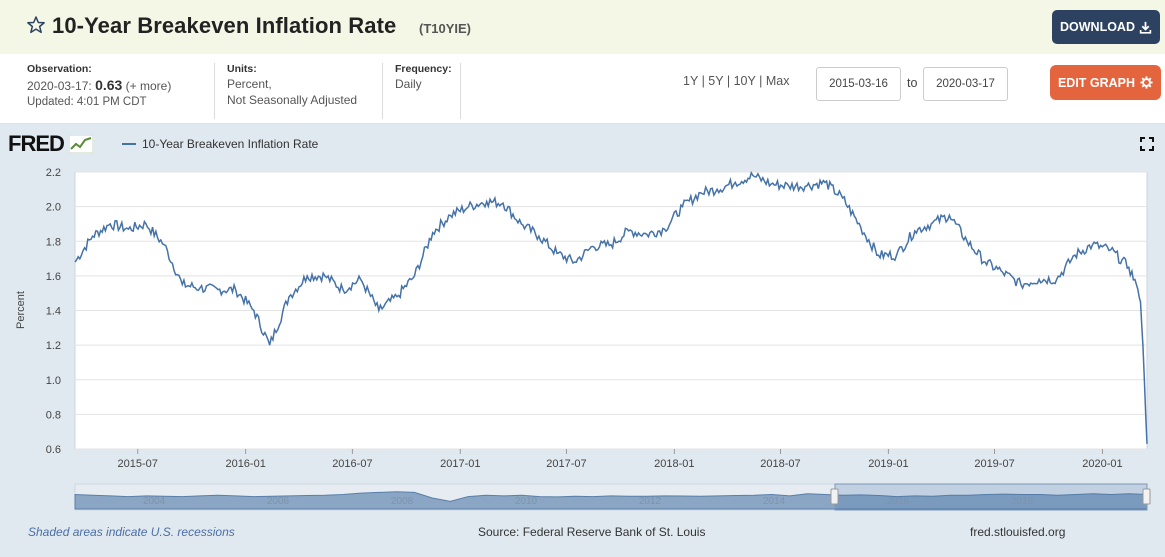 This screenshot has height=557, width=1165. Describe the element at coordinates (1022, 501) in the screenshot. I see `navigator-label: 2018` at that location.